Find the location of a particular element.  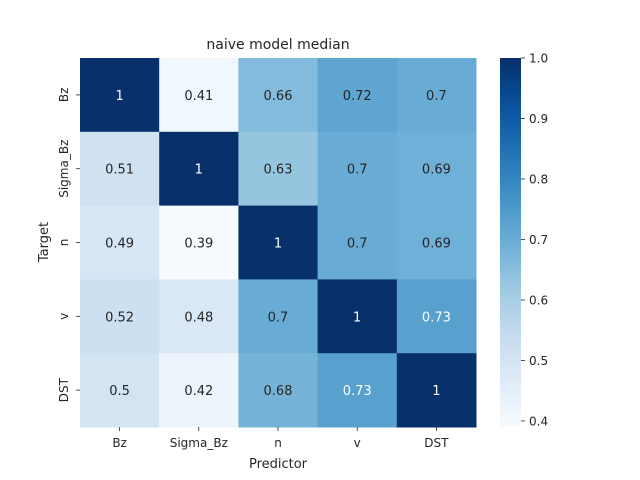

y-tick-label: n is located at coordinates (64, 243).